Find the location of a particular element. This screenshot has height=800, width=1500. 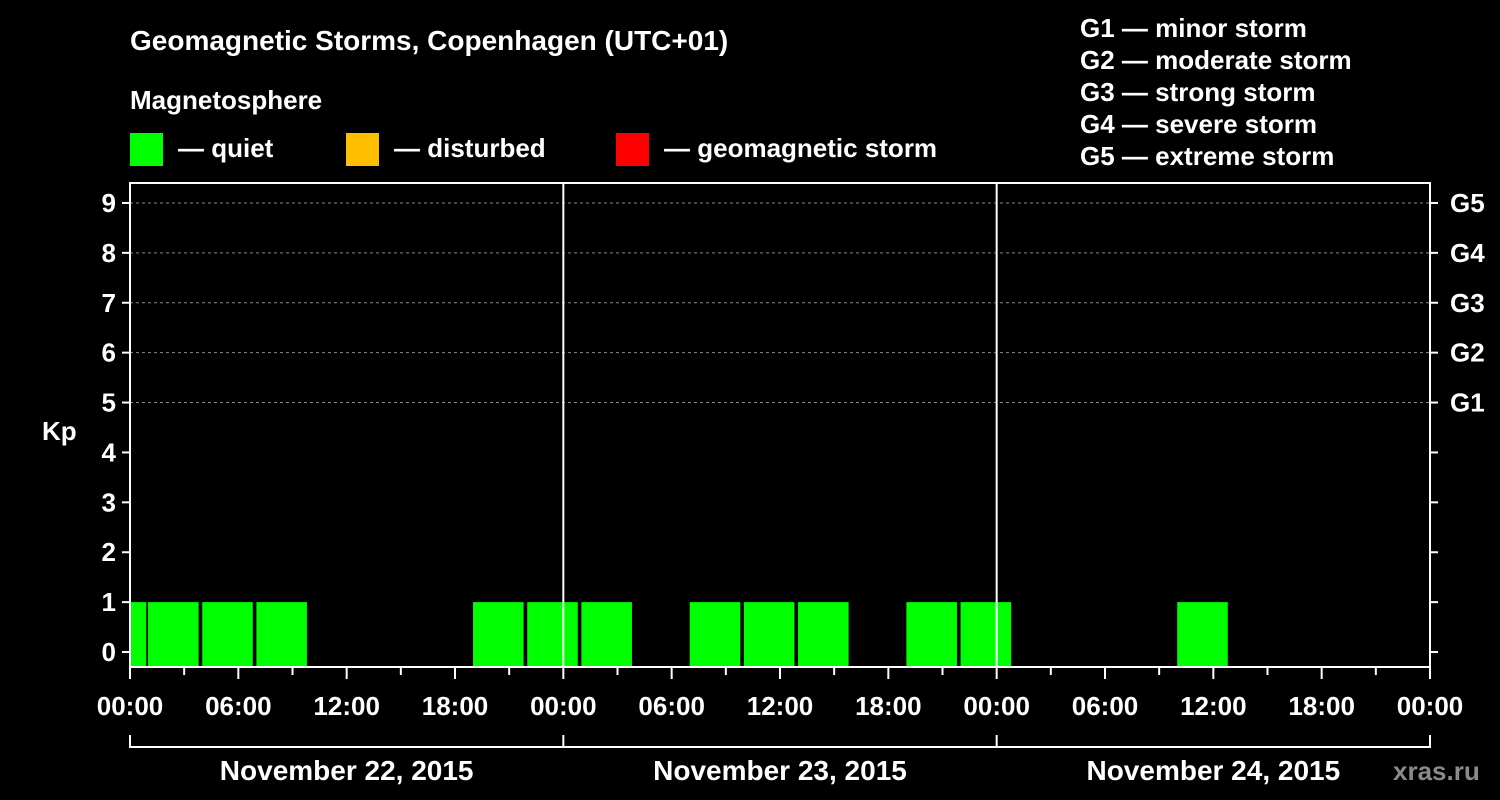

storm-level-label-g2: G2 is located at coordinates (1467, 353).